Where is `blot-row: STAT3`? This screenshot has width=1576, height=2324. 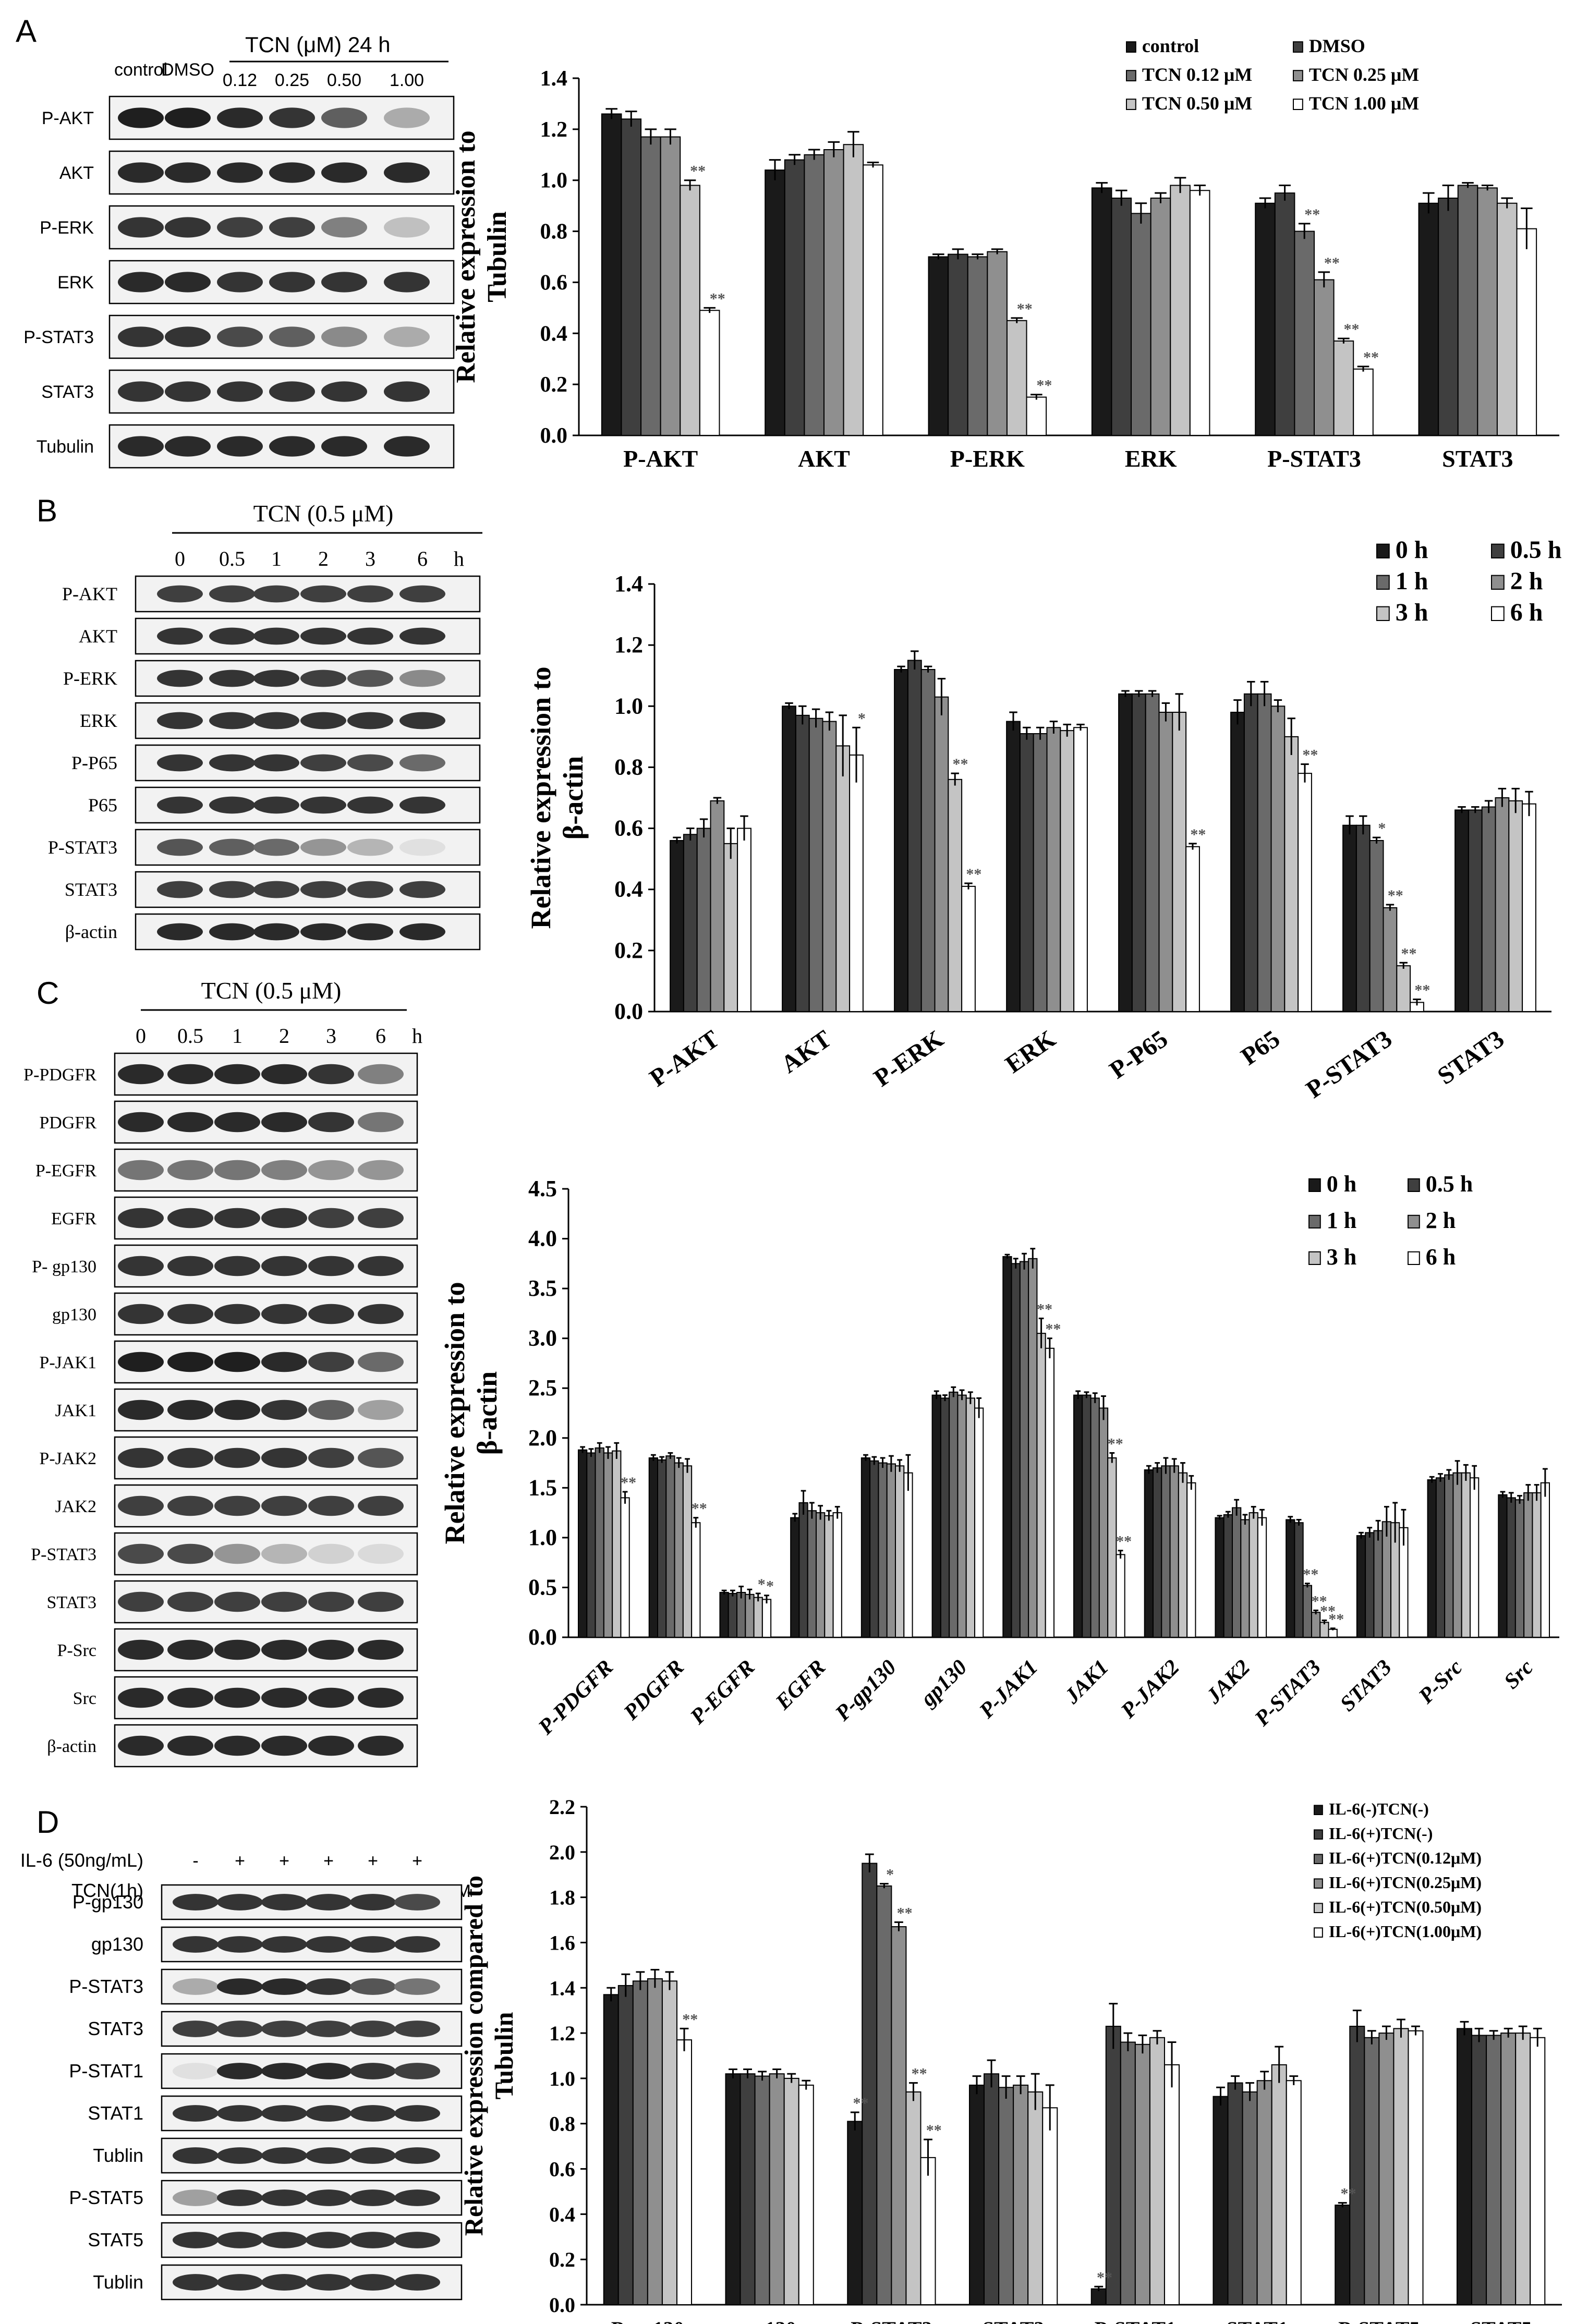 blot-row: STAT3 is located at coordinates (232, 1602).